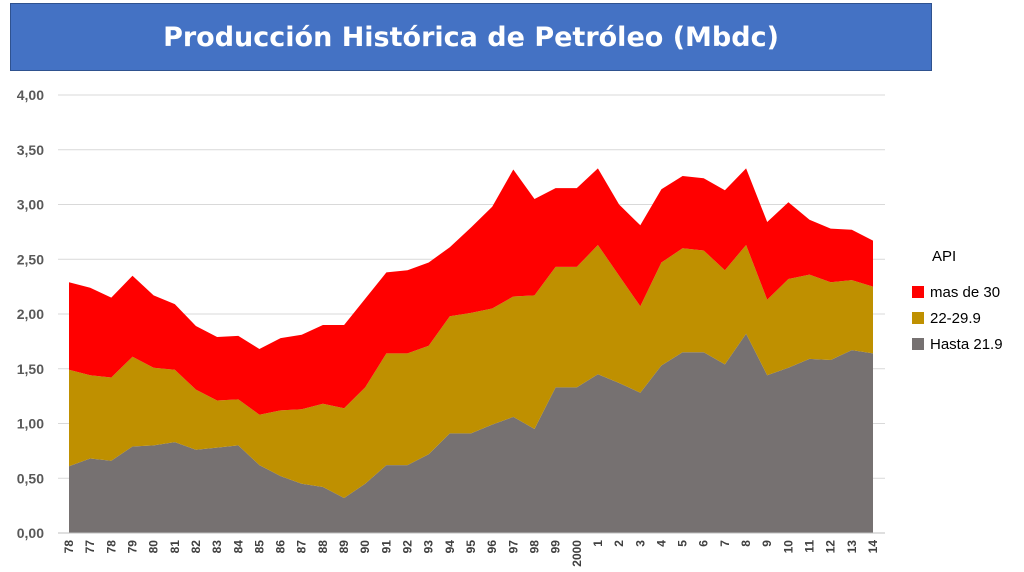 The height and width of the screenshot is (572, 1024). I want to click on x-tick-label: 88, so click(323, 547).